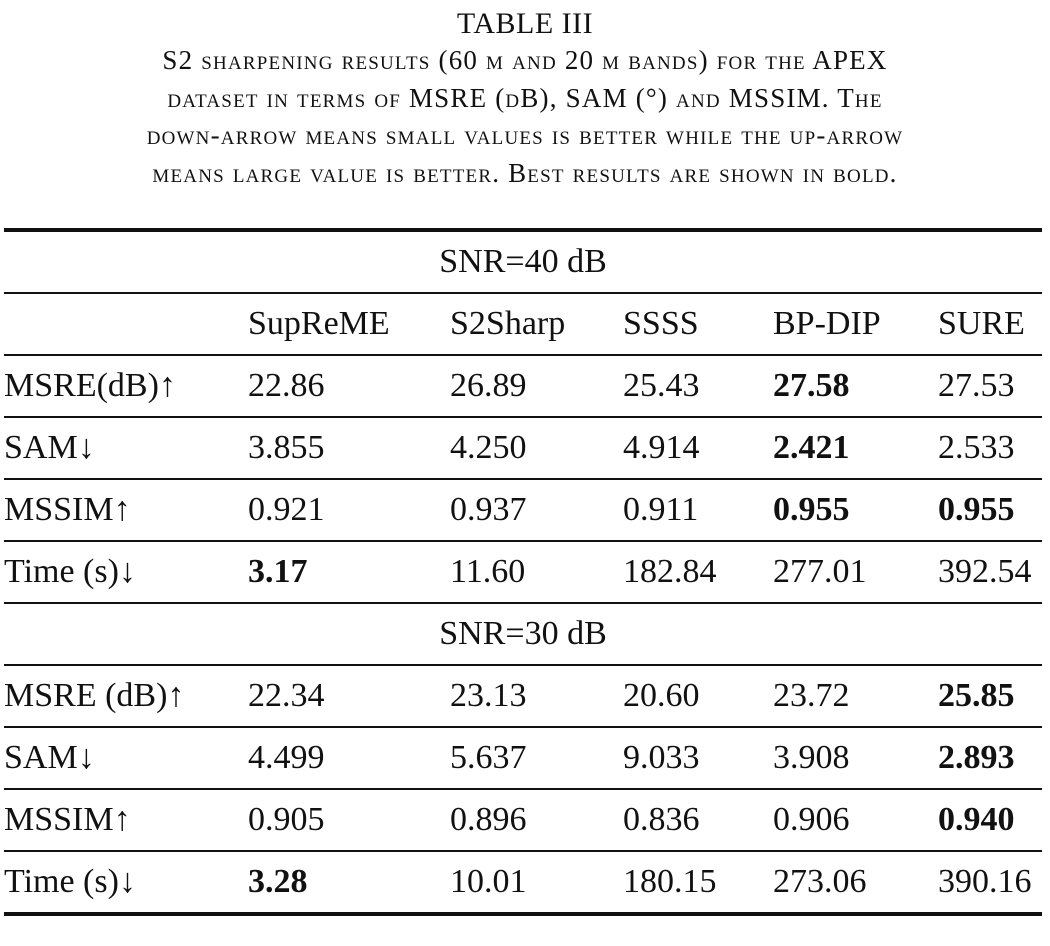 The height and width of the screenshot is (946, 1050). I want to click on value-cell: 27.53, so click(976, 385).